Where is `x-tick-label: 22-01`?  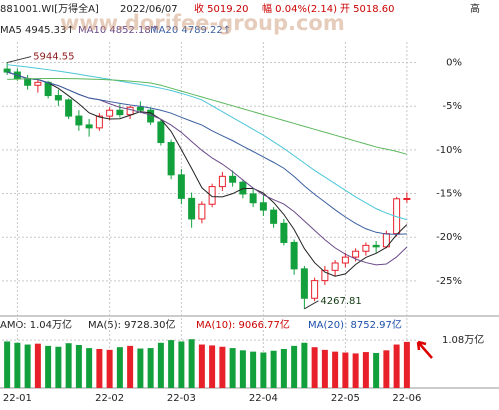
x-tick-label: 22-01 is located at coordinates (17, 398).